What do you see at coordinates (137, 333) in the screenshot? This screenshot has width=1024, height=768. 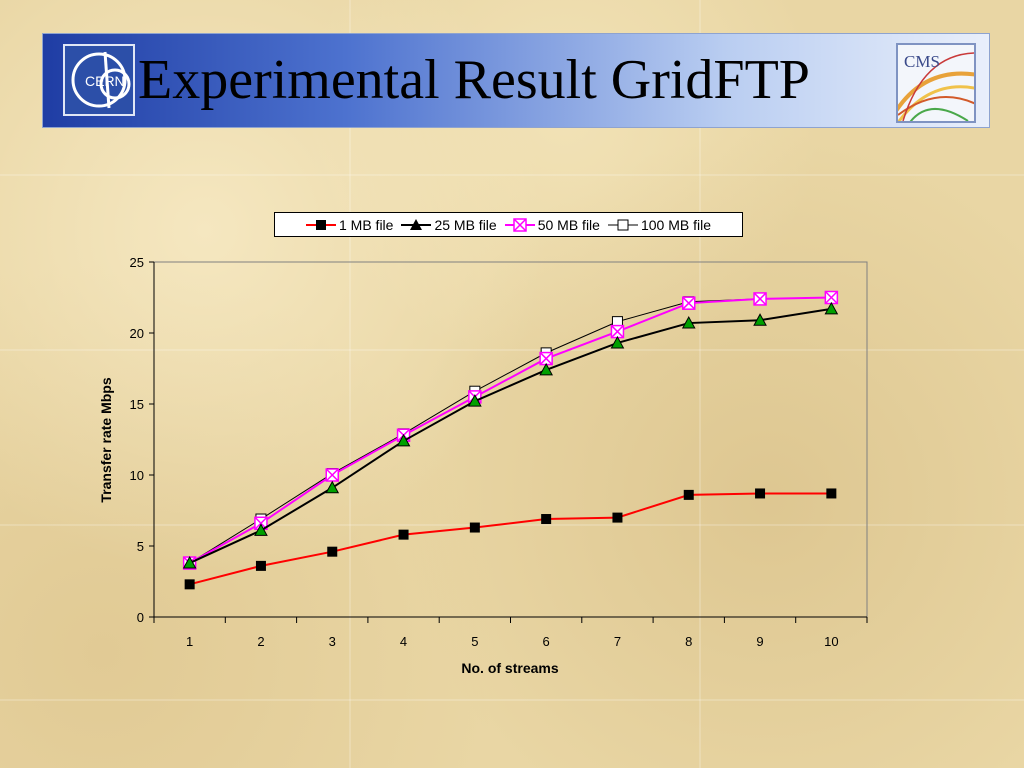 I see `y-tick-label: 20` at bounding box center [137, 333].